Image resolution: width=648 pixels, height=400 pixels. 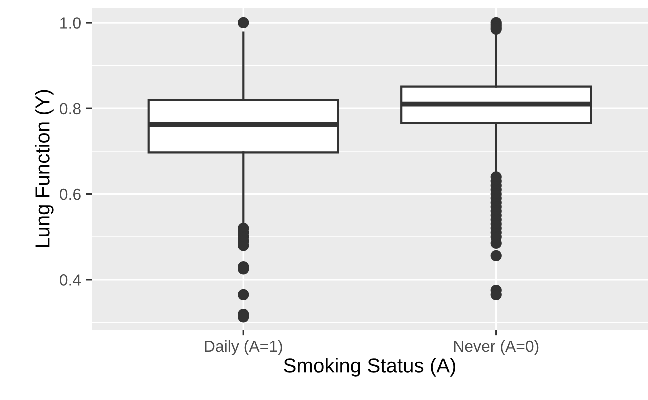 I want to click on x-tick-label: Daily (A=1), so click(x=243, y=348).